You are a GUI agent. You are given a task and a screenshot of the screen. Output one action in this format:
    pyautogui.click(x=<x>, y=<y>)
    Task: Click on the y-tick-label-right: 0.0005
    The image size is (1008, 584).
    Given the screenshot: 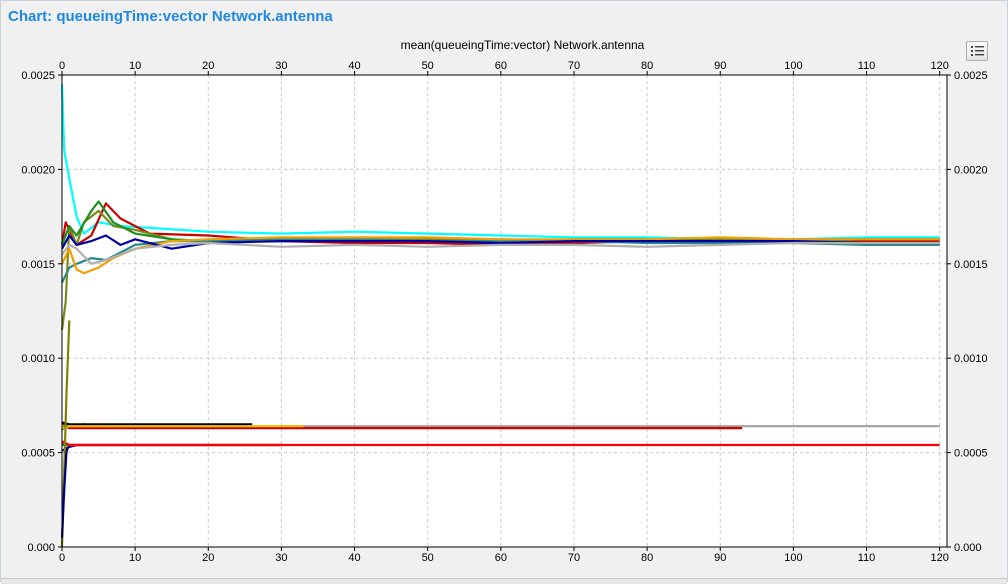 What is the action you would take?
    pyautogui.click(x=971, y=454)
    